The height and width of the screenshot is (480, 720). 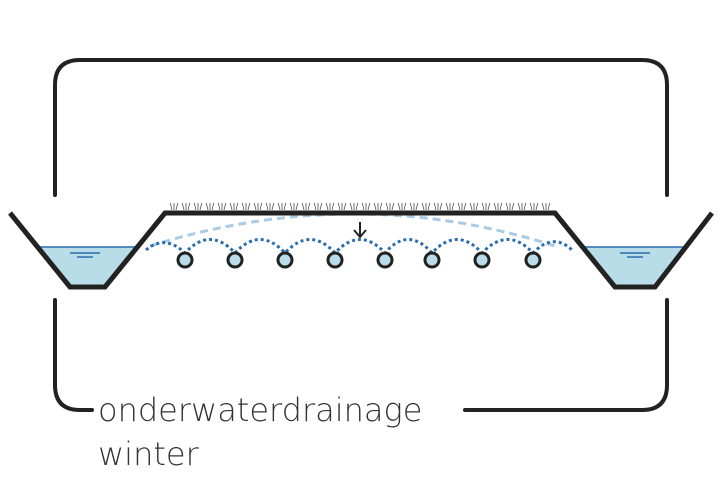 I want to click on drains, so click(x=359, y=260).